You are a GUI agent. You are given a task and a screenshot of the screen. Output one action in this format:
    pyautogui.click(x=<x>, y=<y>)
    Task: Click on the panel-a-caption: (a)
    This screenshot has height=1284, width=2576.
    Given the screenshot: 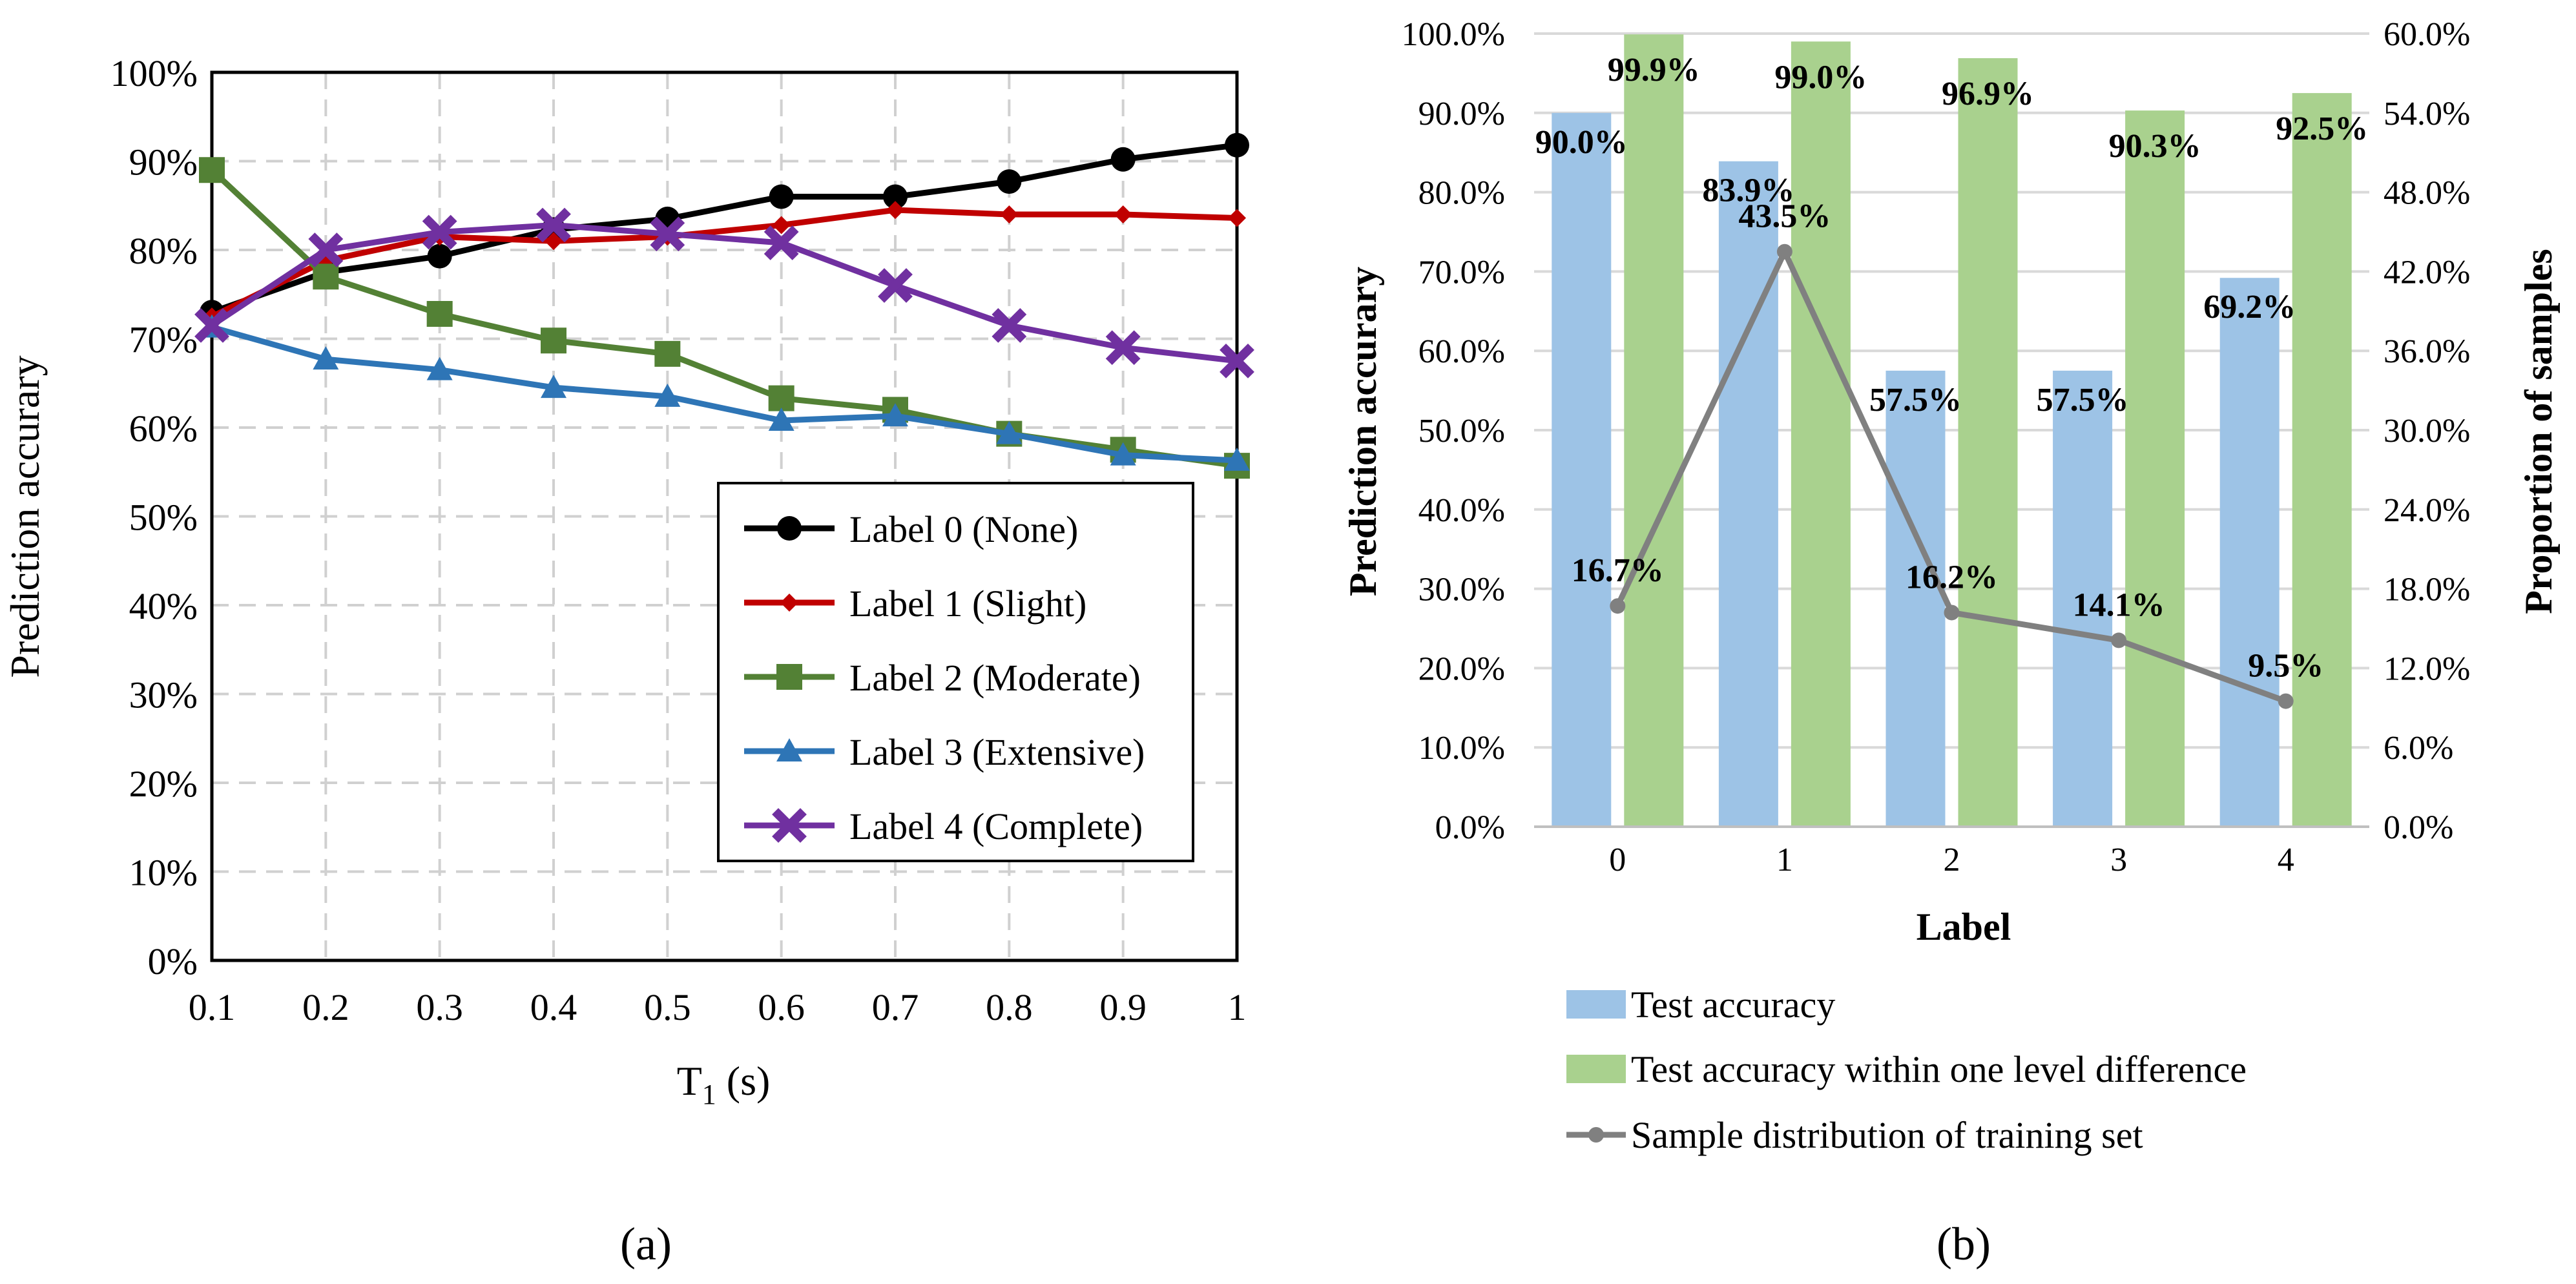 What is the action you would take?
    pyautogui.click(x=646, y=1244)
    